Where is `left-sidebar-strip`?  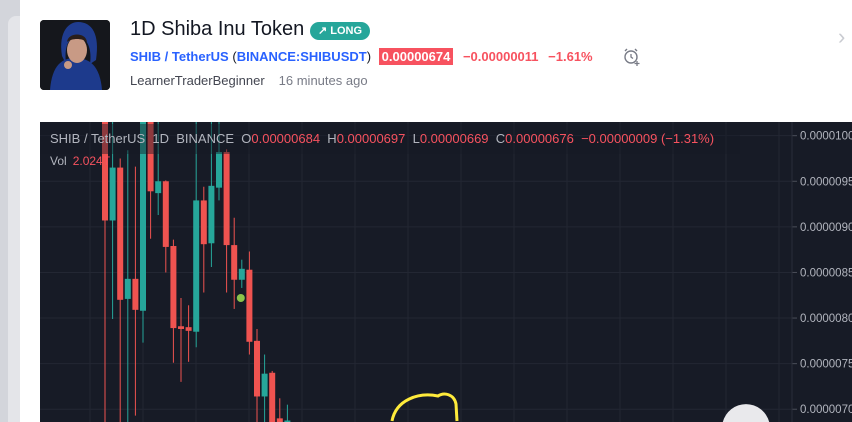 left-sidebar-strip is located at coordinates (10, 211).